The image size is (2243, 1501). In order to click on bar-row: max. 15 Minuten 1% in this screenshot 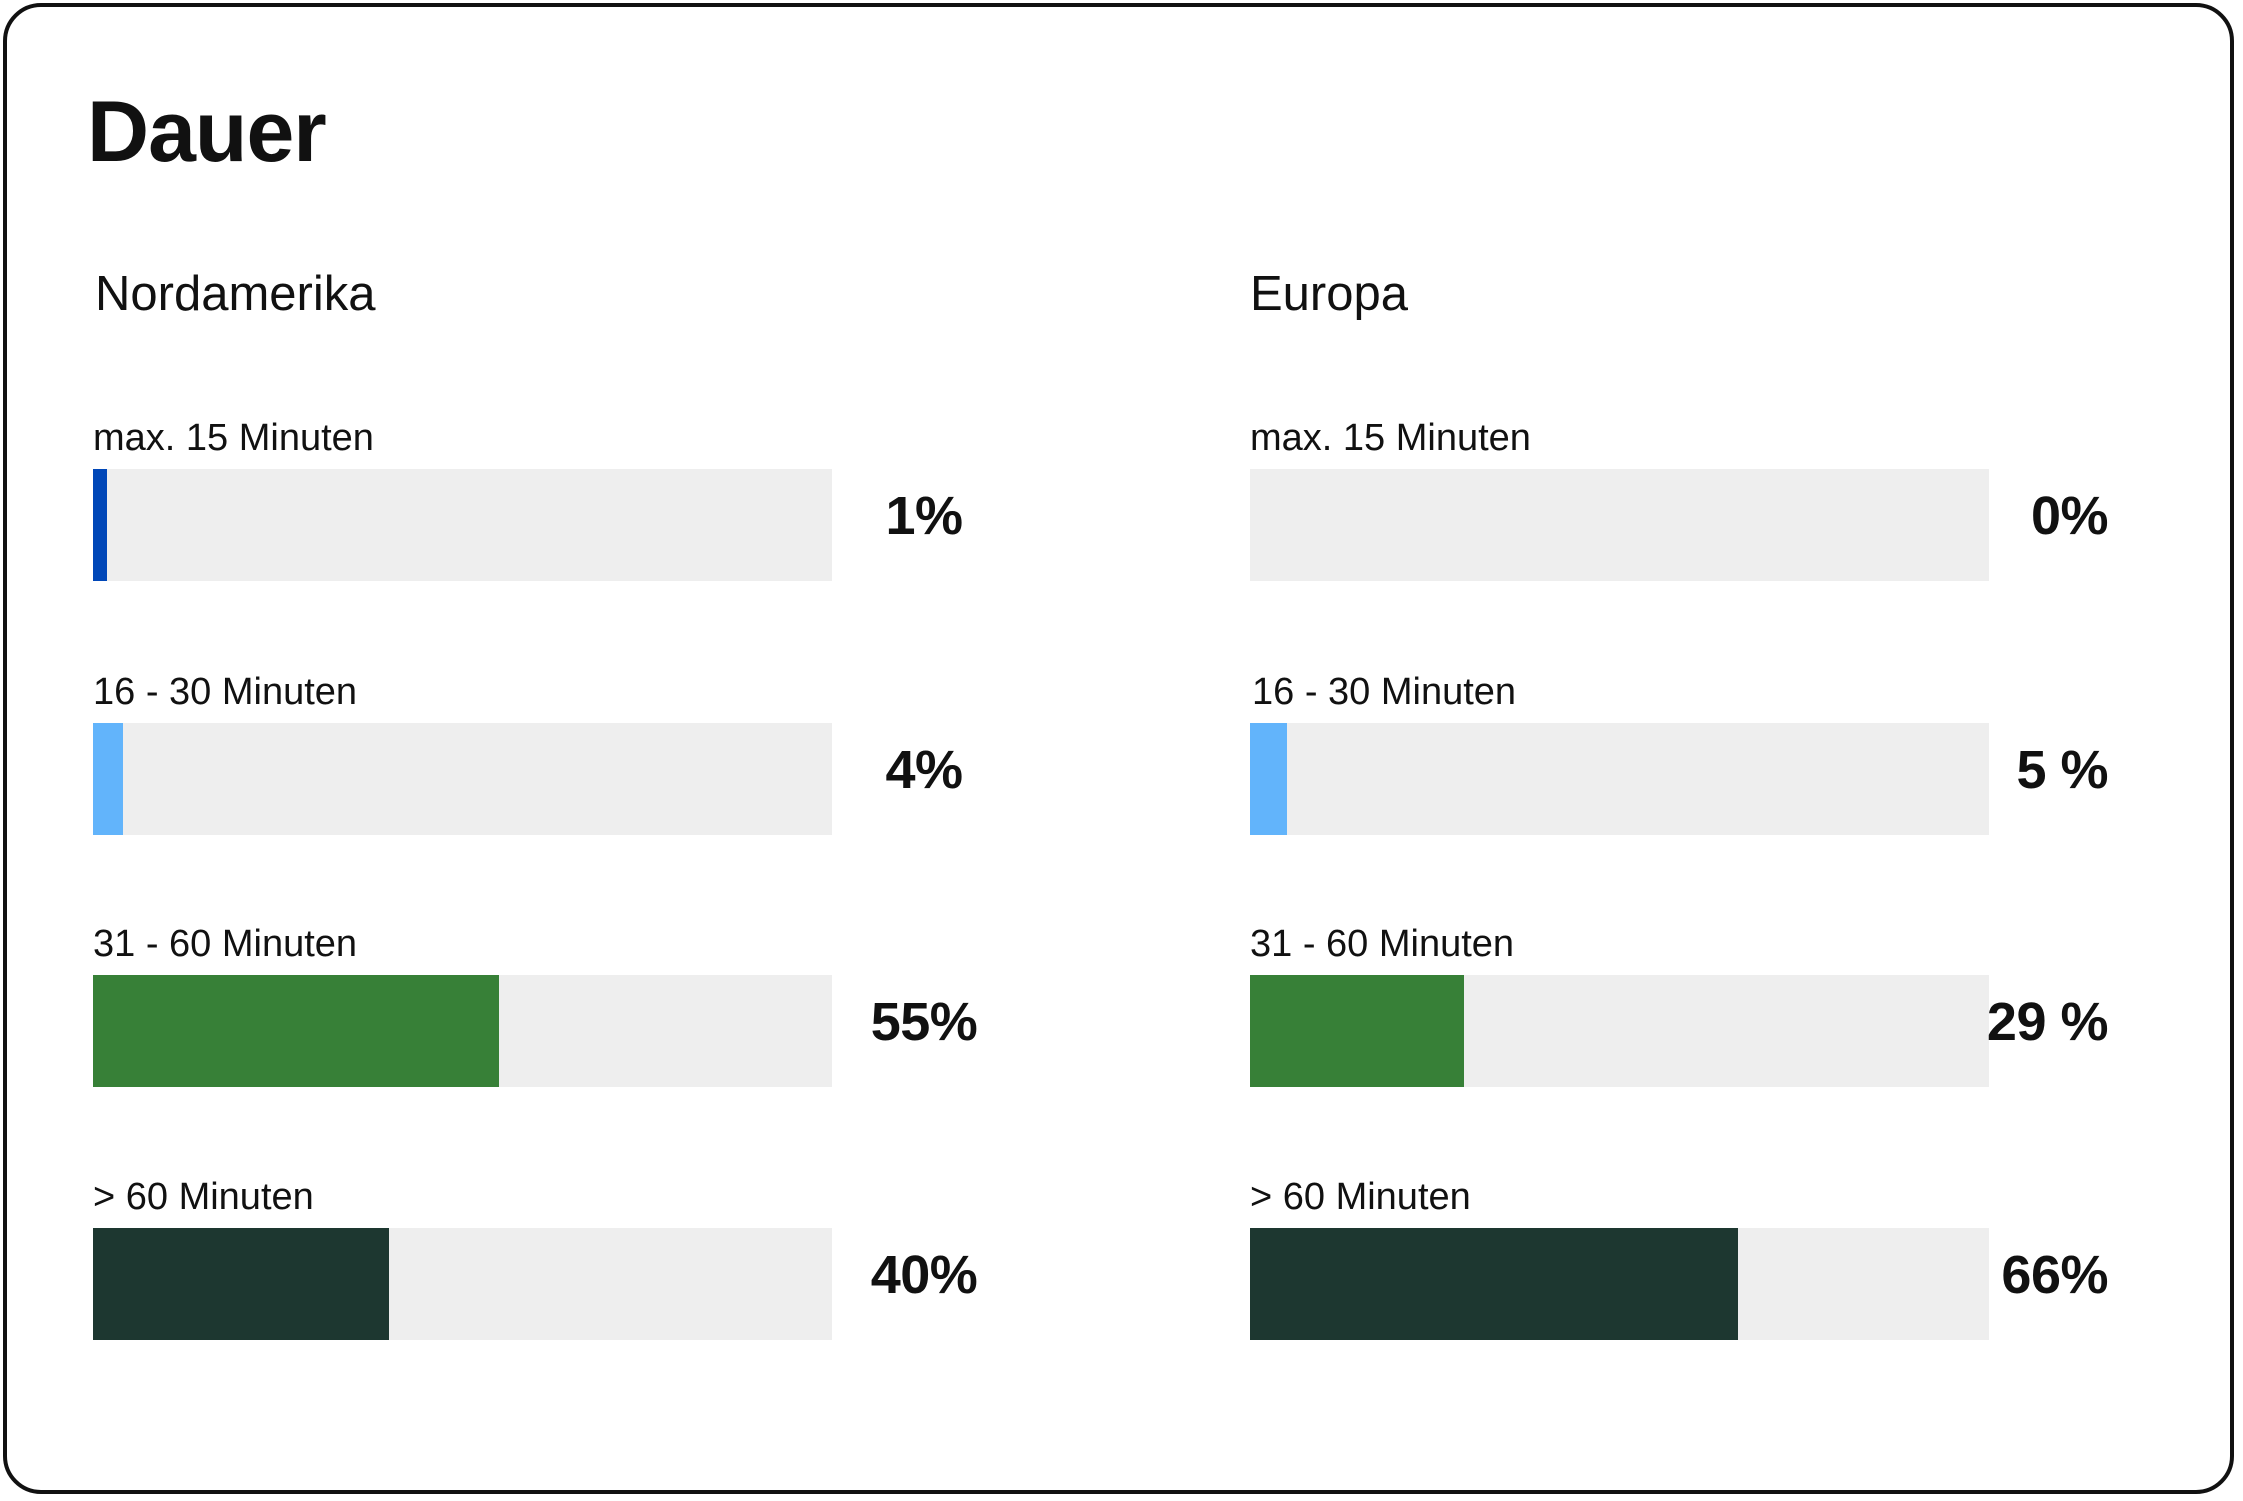, I will do `click(543, 519)`.